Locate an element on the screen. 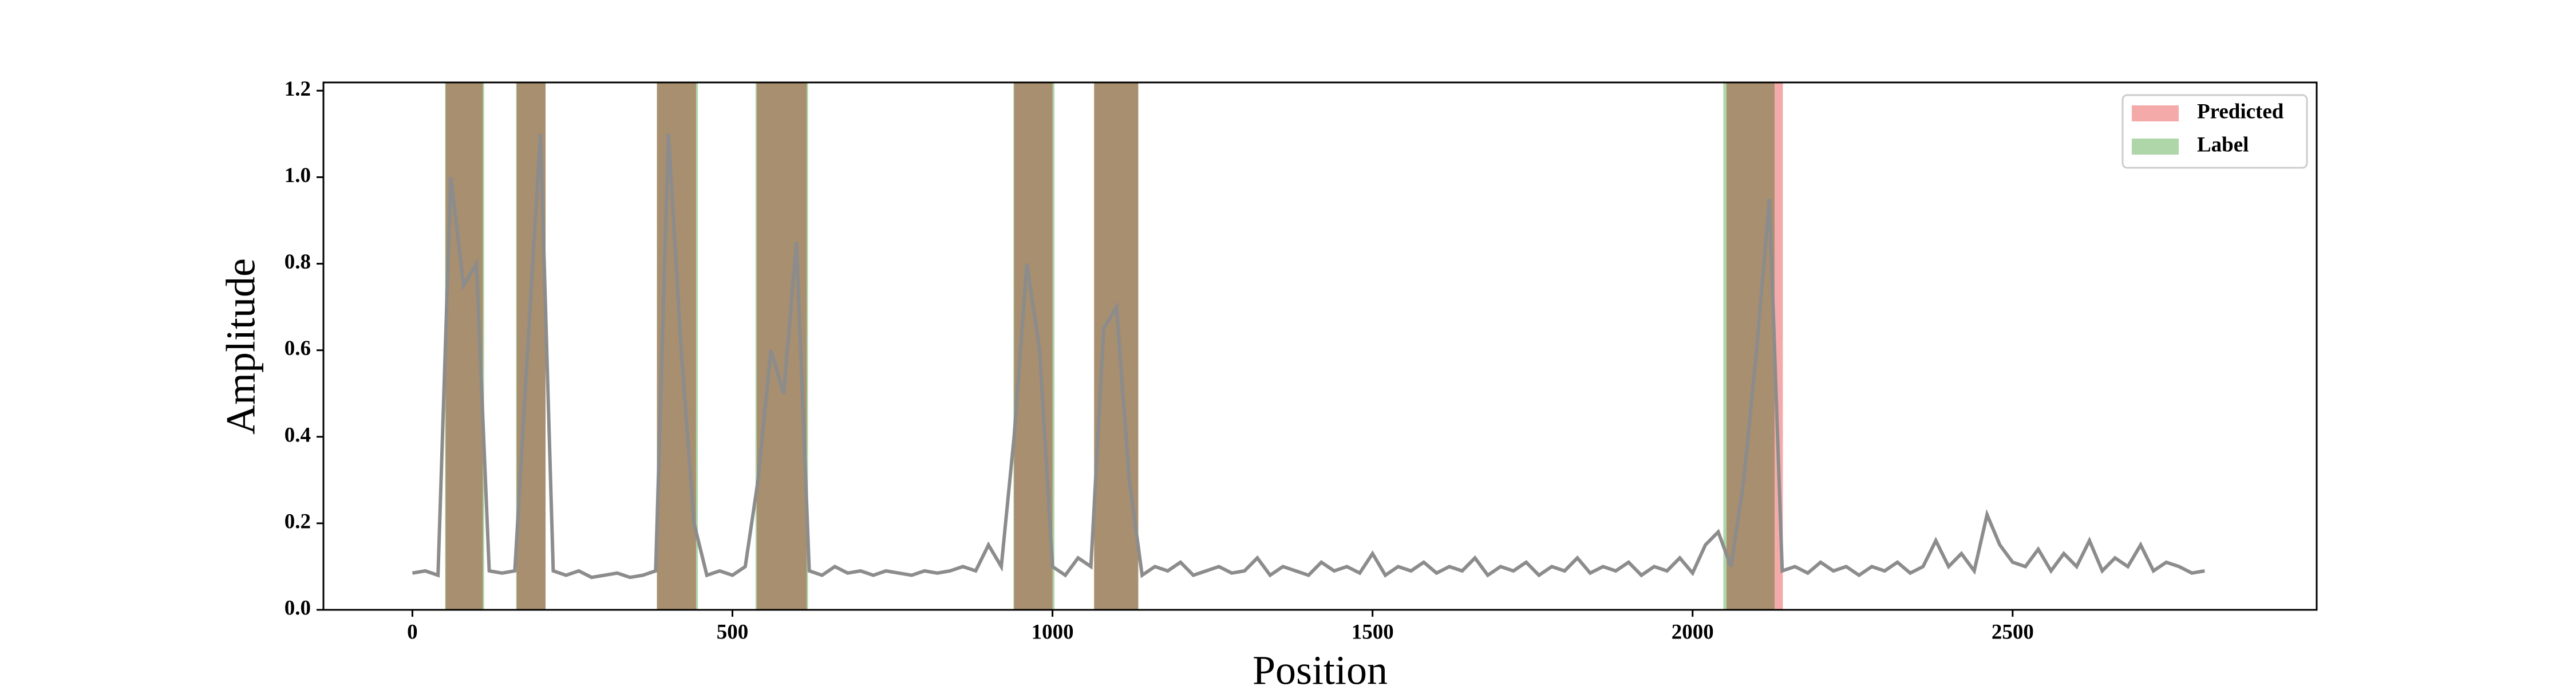  y-tick-label: 0.2 is located at coordinates (298, 521).